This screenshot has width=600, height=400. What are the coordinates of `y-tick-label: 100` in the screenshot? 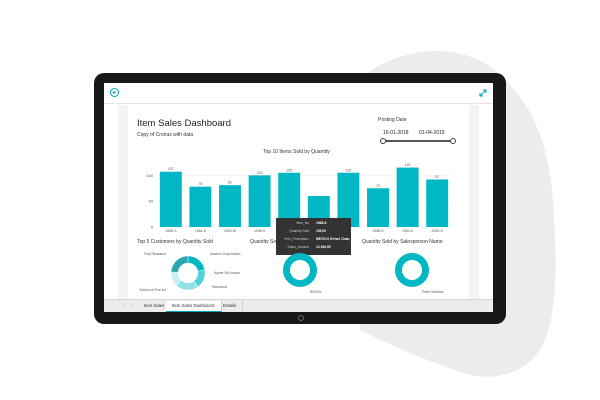 It's located at (149, 175).